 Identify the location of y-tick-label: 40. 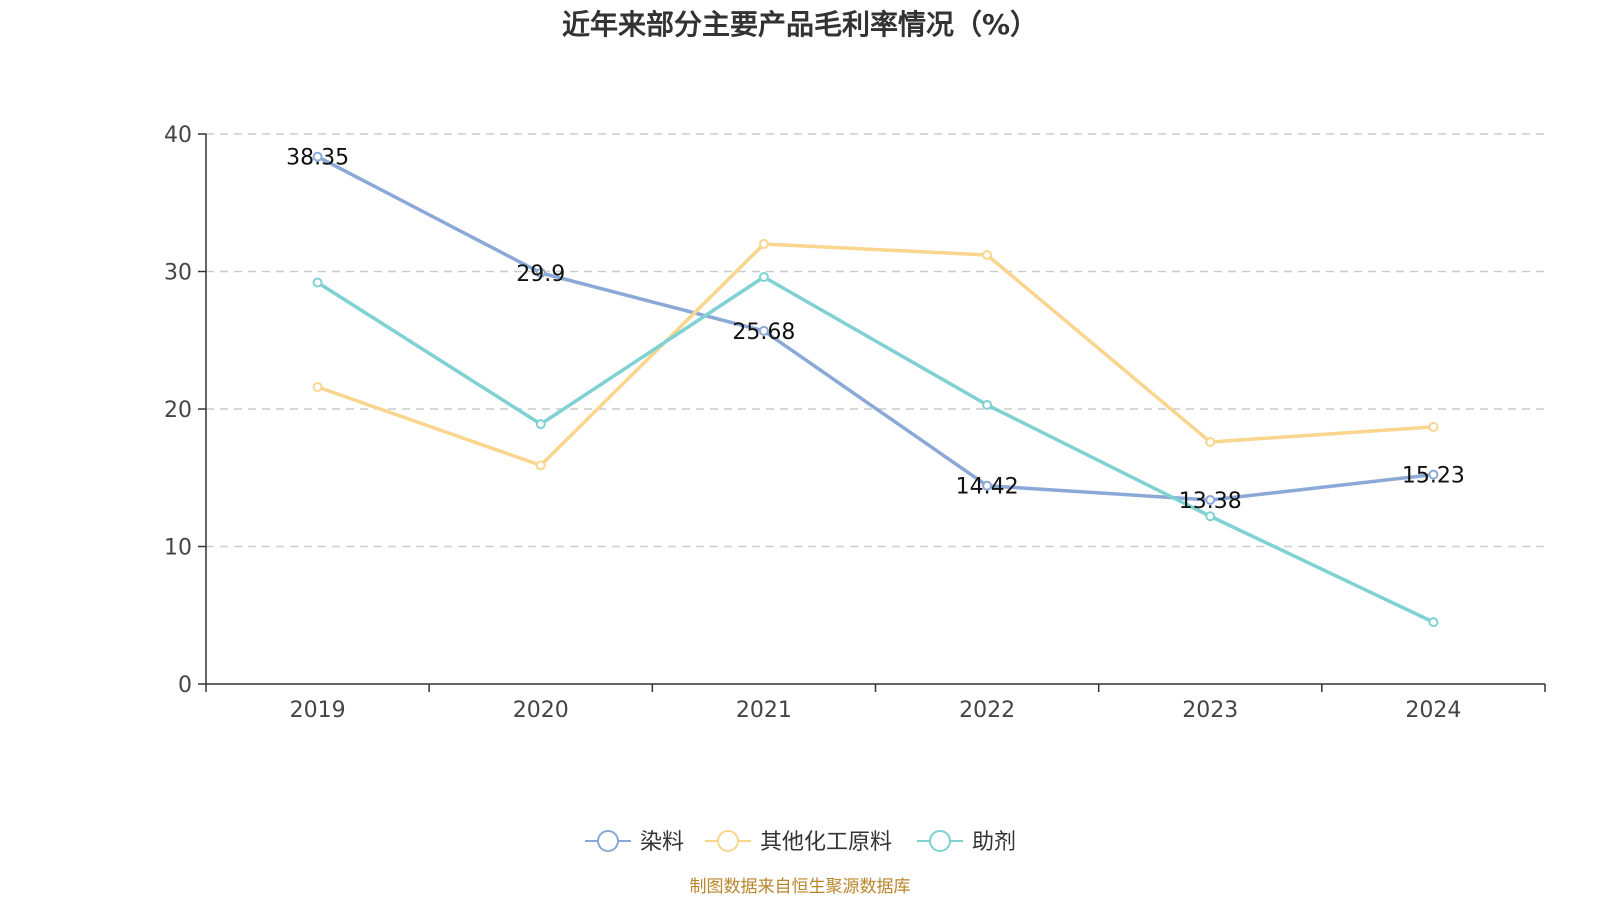
(178, 135).